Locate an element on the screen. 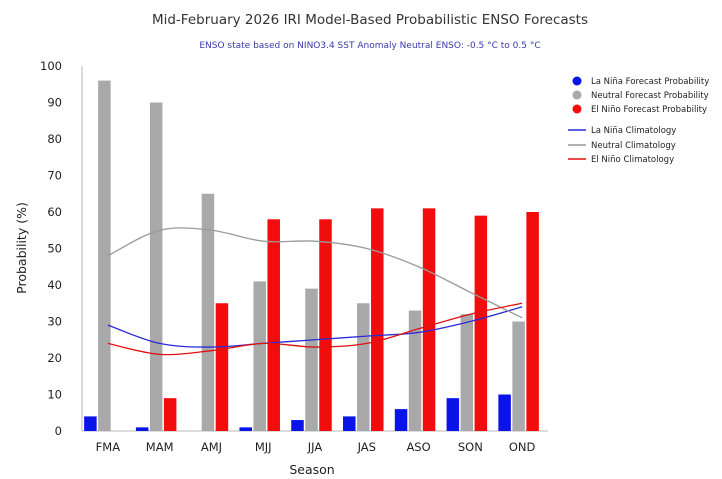  el-nino-forecast-probability-bar-jas is located at coordinates (377, 319).